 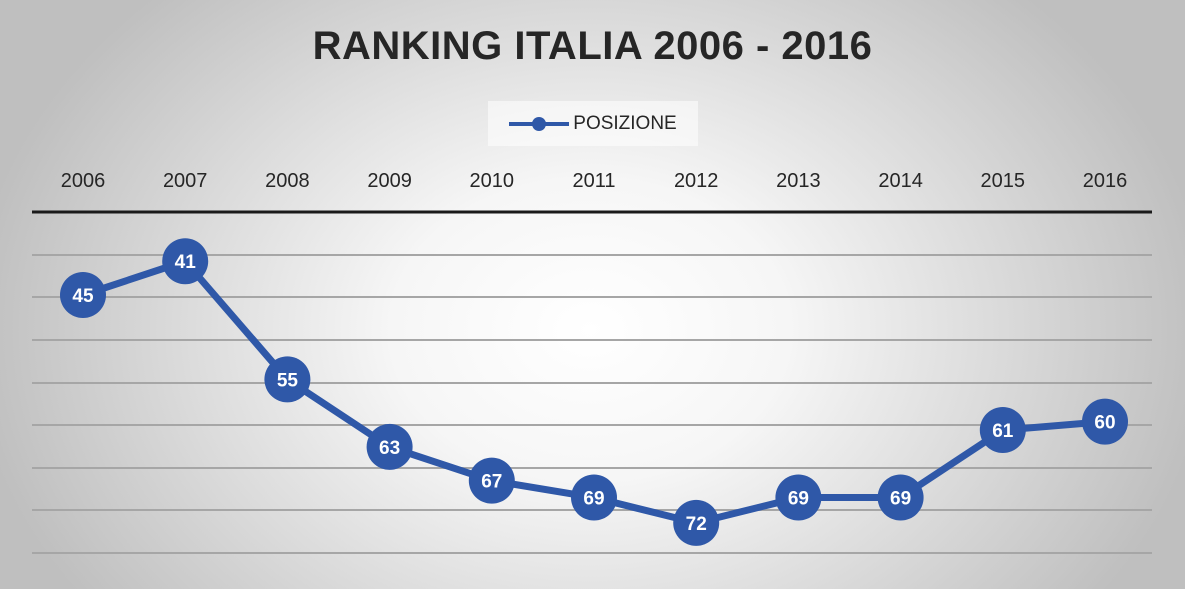 I want to click on chart-legend: POSIZIONE, so click(x=593, y=123).